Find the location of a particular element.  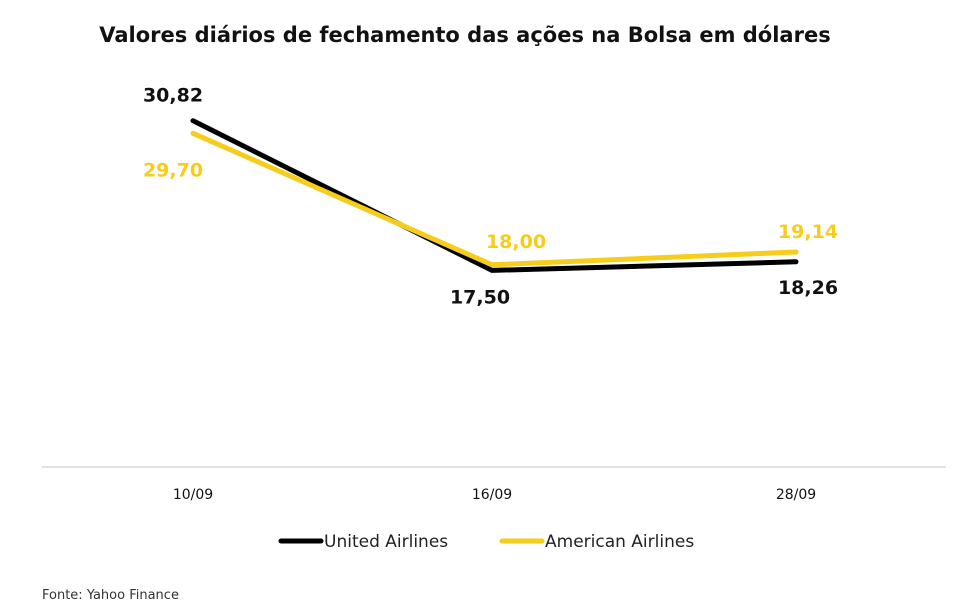

data-label-american-3: 19,14 is located at coordinates (808, 232).